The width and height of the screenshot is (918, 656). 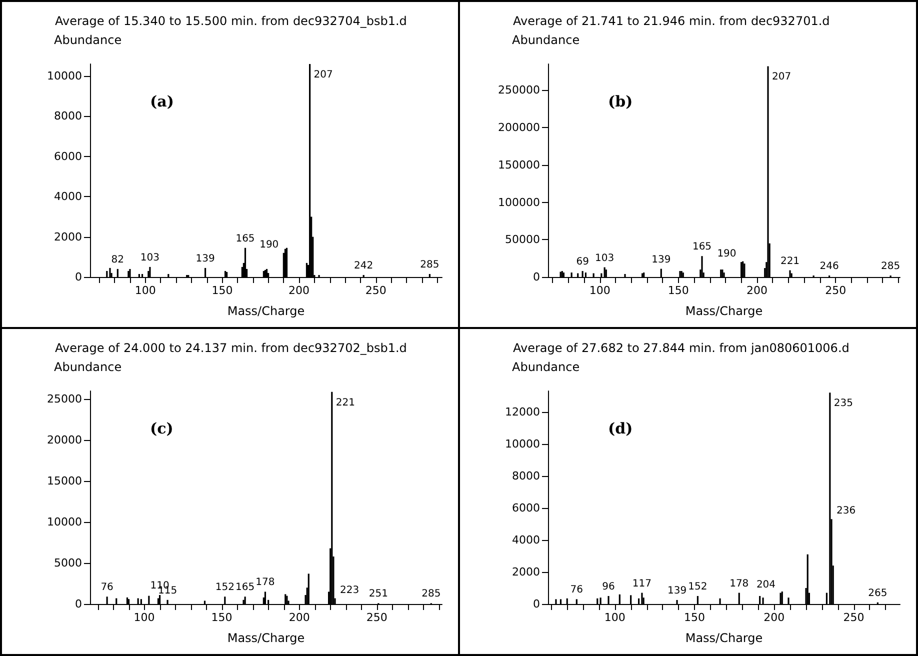 What do you see at coordinates (608, 586) in the screenshot?
I see `annotation: 96` at bounding box center [608, 586].